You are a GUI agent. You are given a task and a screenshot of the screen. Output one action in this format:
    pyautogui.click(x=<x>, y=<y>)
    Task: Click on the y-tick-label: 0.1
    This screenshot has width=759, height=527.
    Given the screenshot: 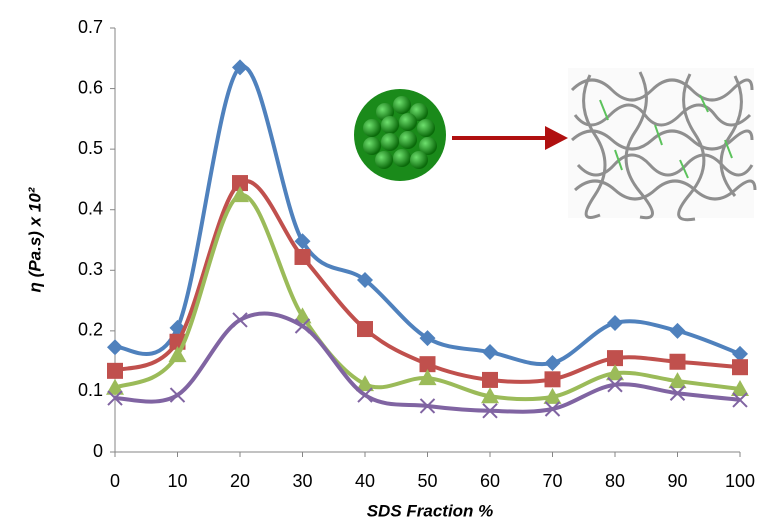 What is the action you would take?
    pyautogui.click(x=90, y=390)
    